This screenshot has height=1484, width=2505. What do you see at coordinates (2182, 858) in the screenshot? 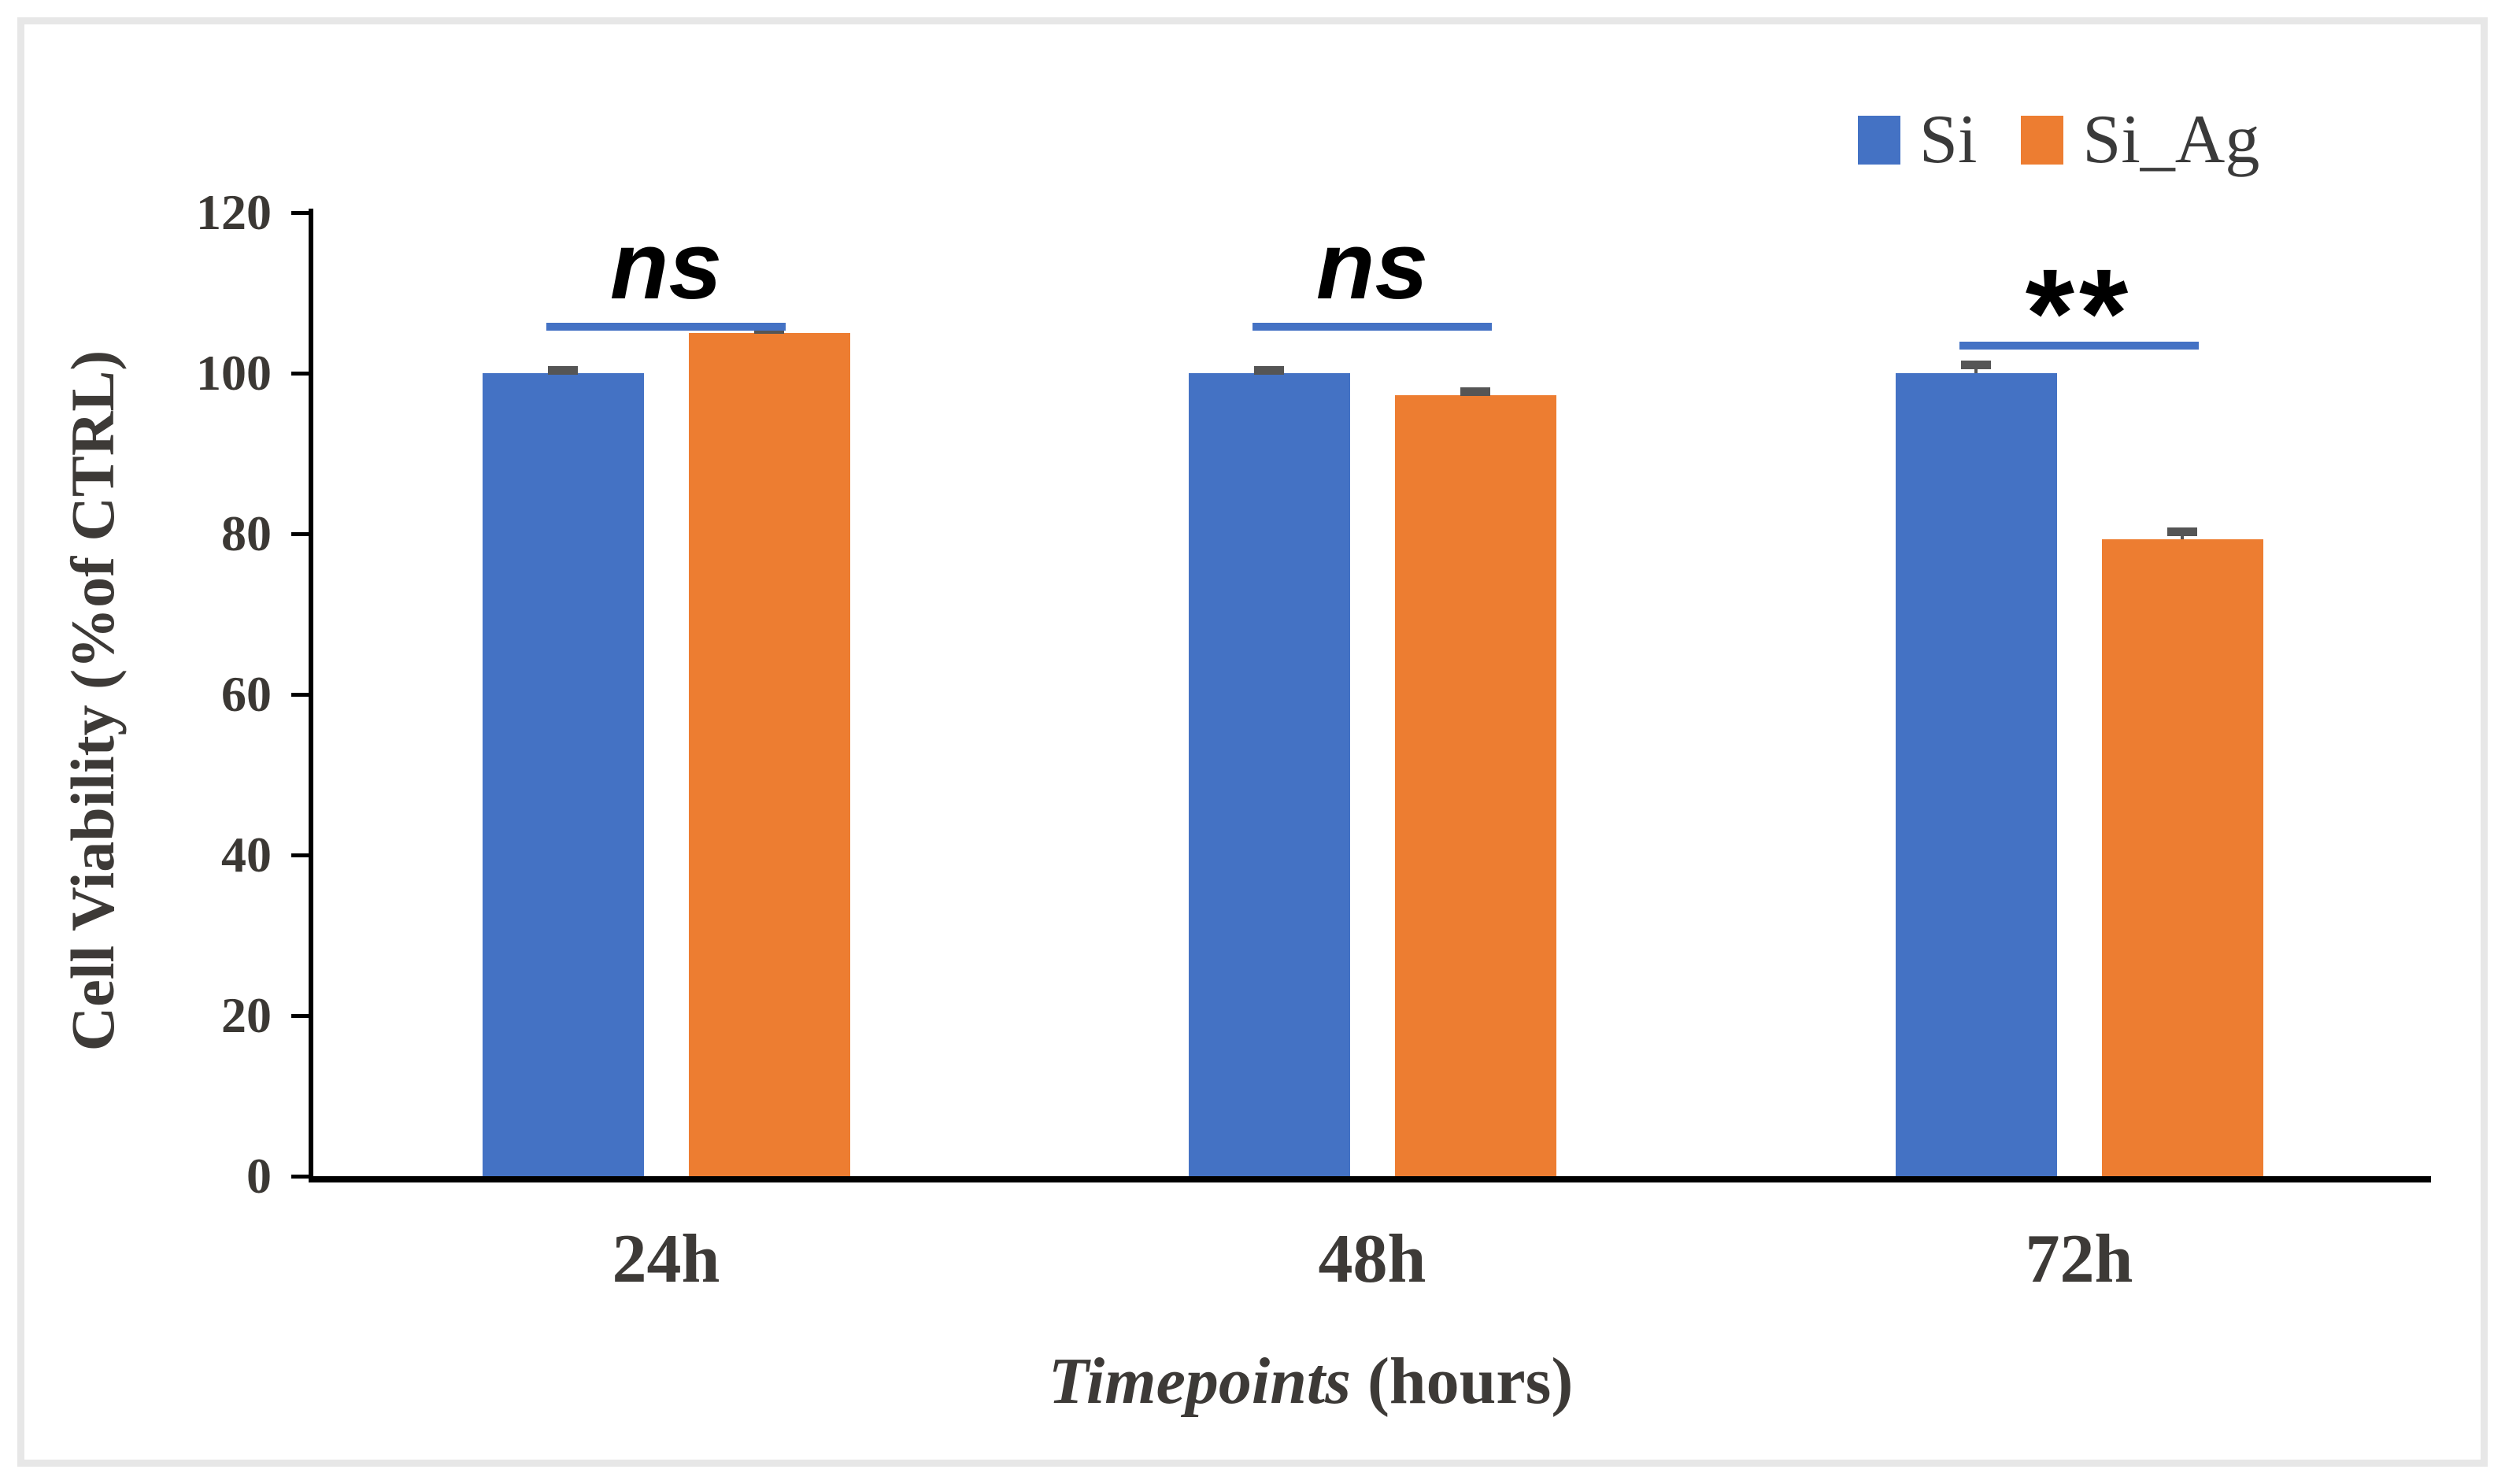
I see `bar-si-ag-72h` at bounding box center [2182, 858].